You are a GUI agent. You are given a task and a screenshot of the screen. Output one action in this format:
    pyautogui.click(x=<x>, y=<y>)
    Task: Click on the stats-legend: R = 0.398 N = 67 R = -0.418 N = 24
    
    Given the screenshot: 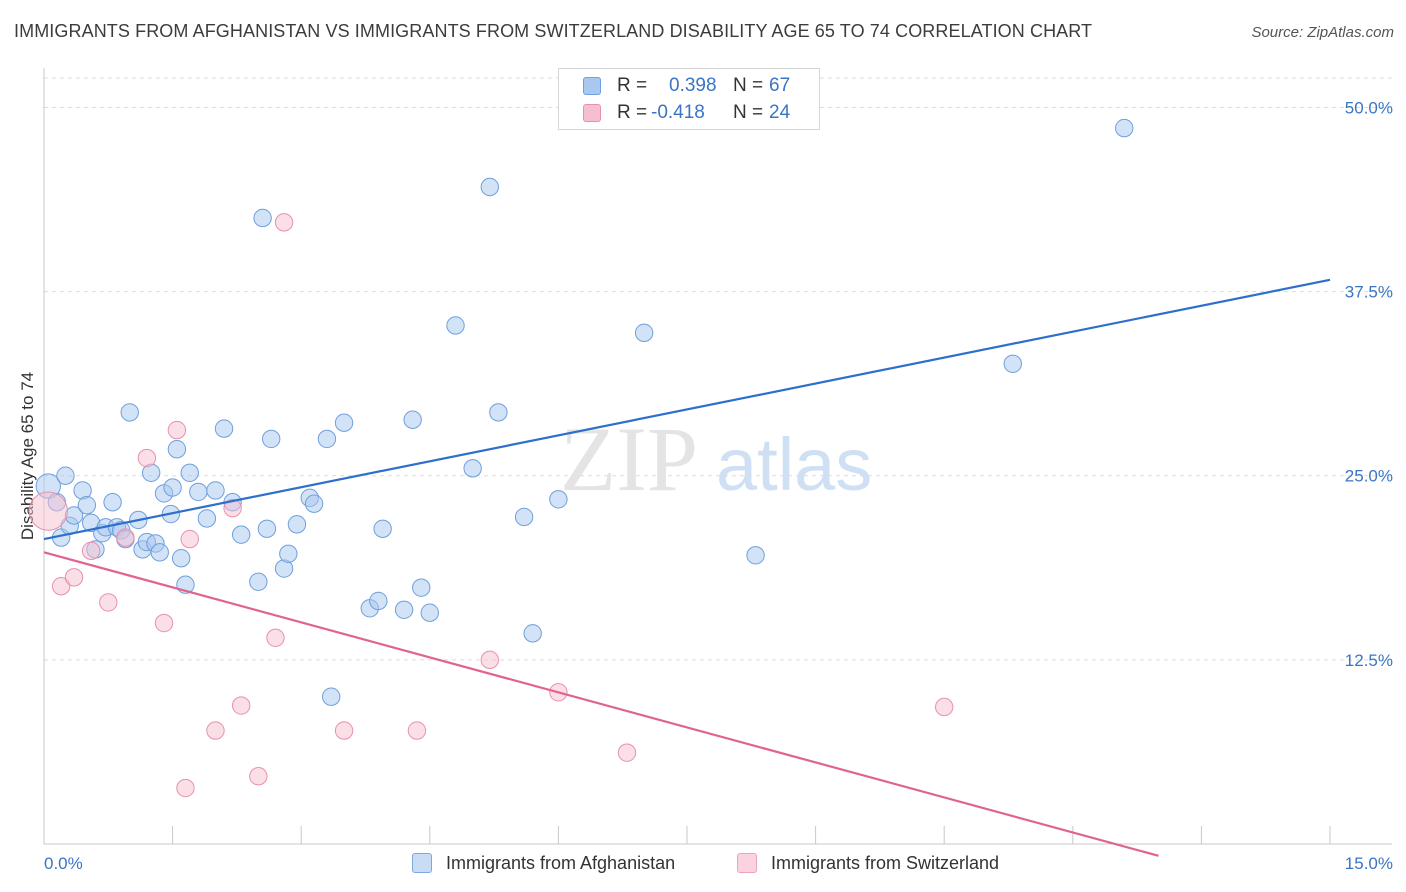 What is the action you would take?
    pyautogui.click(x=689, y=99)
    